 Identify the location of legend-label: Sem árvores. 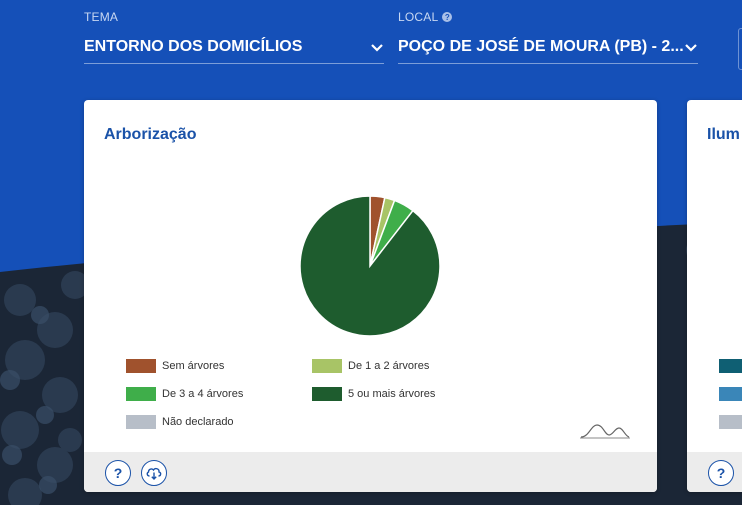
(193, 366).